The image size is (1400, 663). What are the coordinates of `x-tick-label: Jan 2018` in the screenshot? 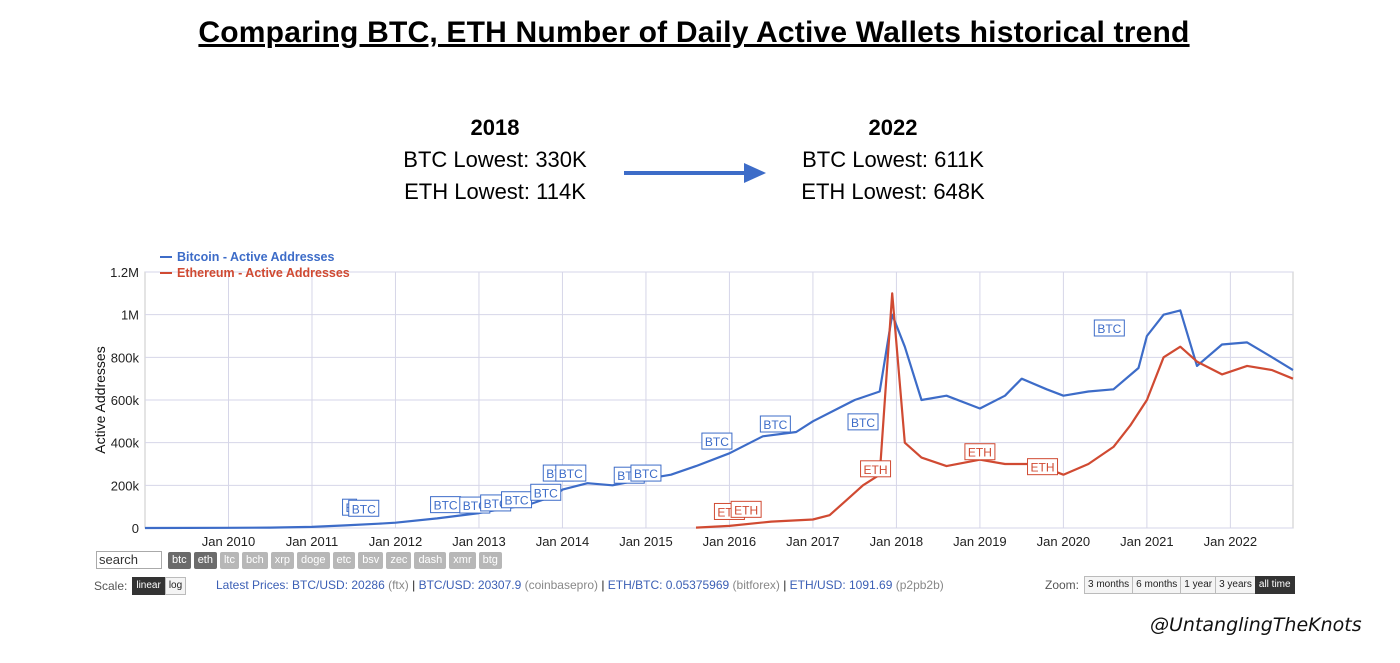 It's located at (897, 541).